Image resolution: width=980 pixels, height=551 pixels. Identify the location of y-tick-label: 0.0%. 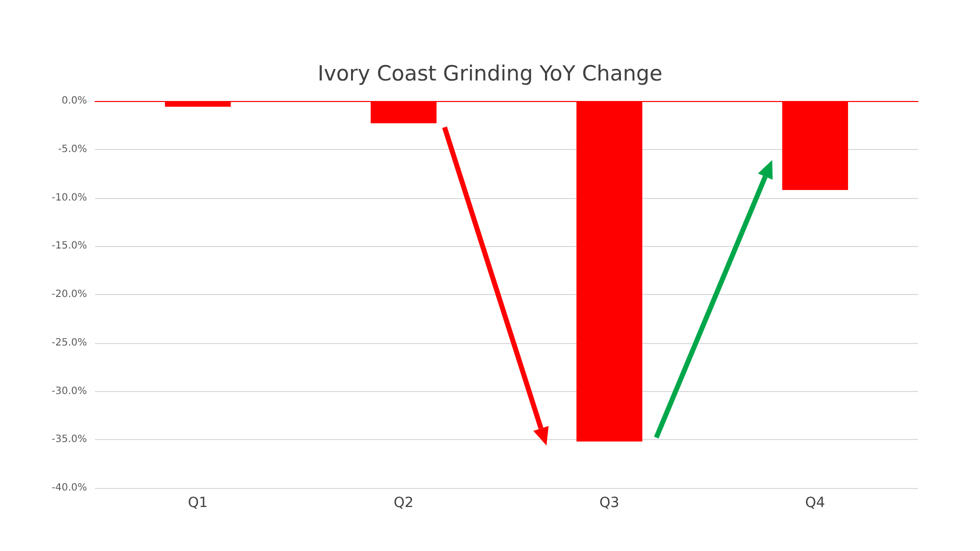
(74, 101).